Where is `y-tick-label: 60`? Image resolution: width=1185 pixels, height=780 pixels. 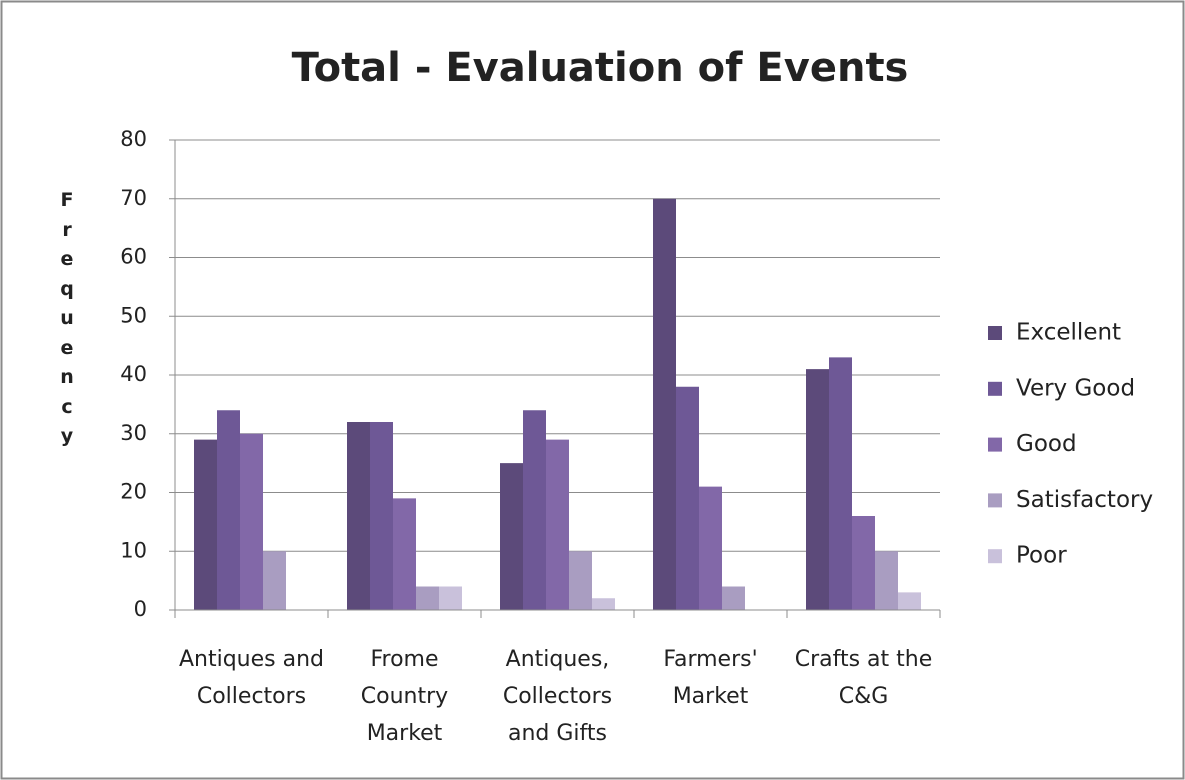
y-tick-label: 60 is located at coordinates (133, 257).